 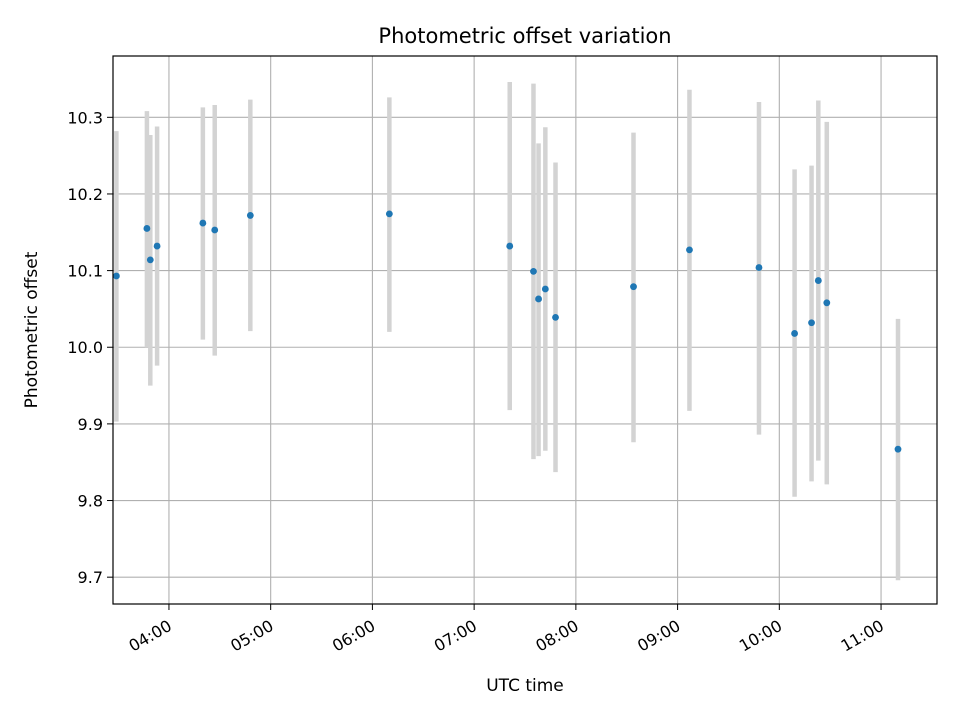 I want to click on y-tick-label: 9.9, so click(x=90, y=424).